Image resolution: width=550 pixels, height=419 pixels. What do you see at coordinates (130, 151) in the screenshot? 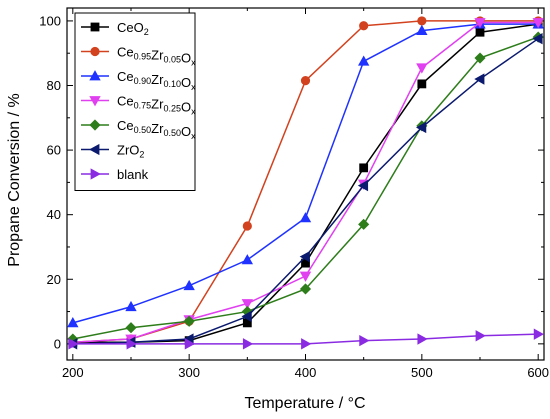
I see `legend-label: ZrO2` at bounding box center [130, 151].